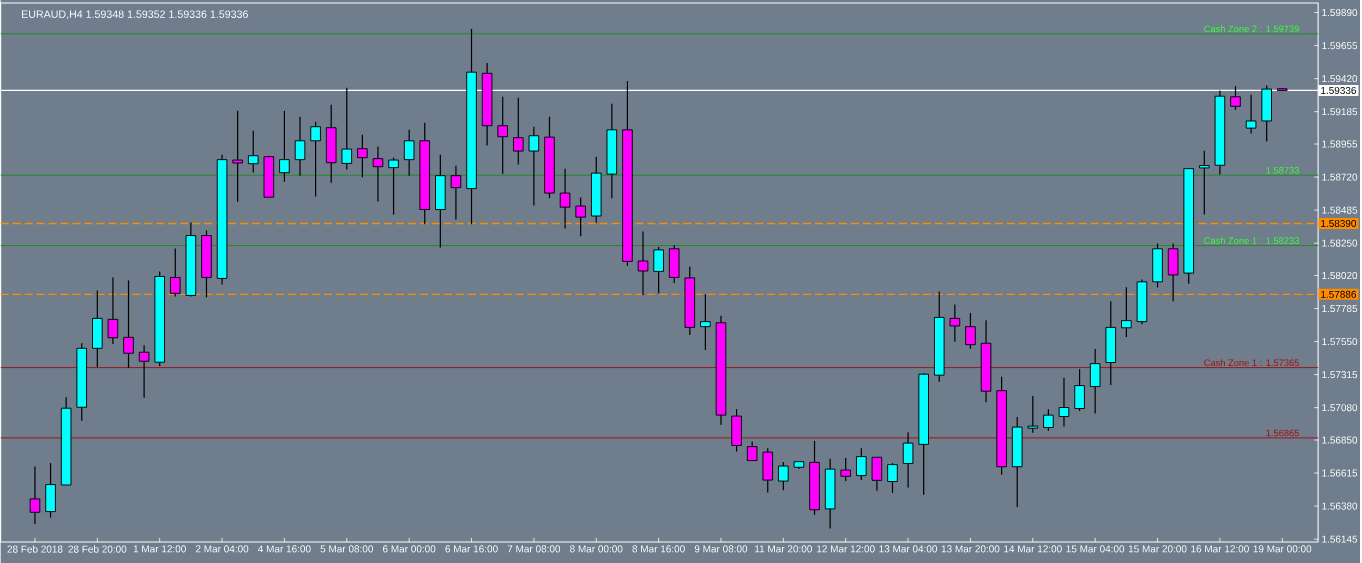 The height and width of the screenshot is (563, 1362). What do you see at coordinates (159, 549) in the screenshot?
I see `x-tick-label: 1 Mar 12:00` at bounding box center [159, 549].